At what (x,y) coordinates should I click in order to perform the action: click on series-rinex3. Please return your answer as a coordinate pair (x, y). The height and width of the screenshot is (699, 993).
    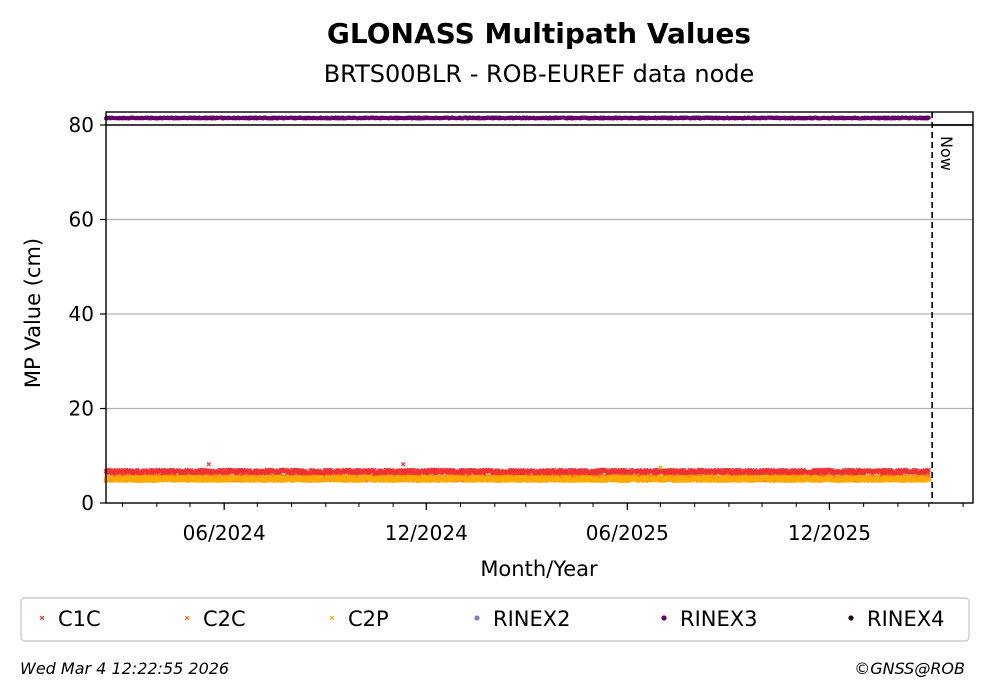
    Looking at the image, I should click on (517, 118).